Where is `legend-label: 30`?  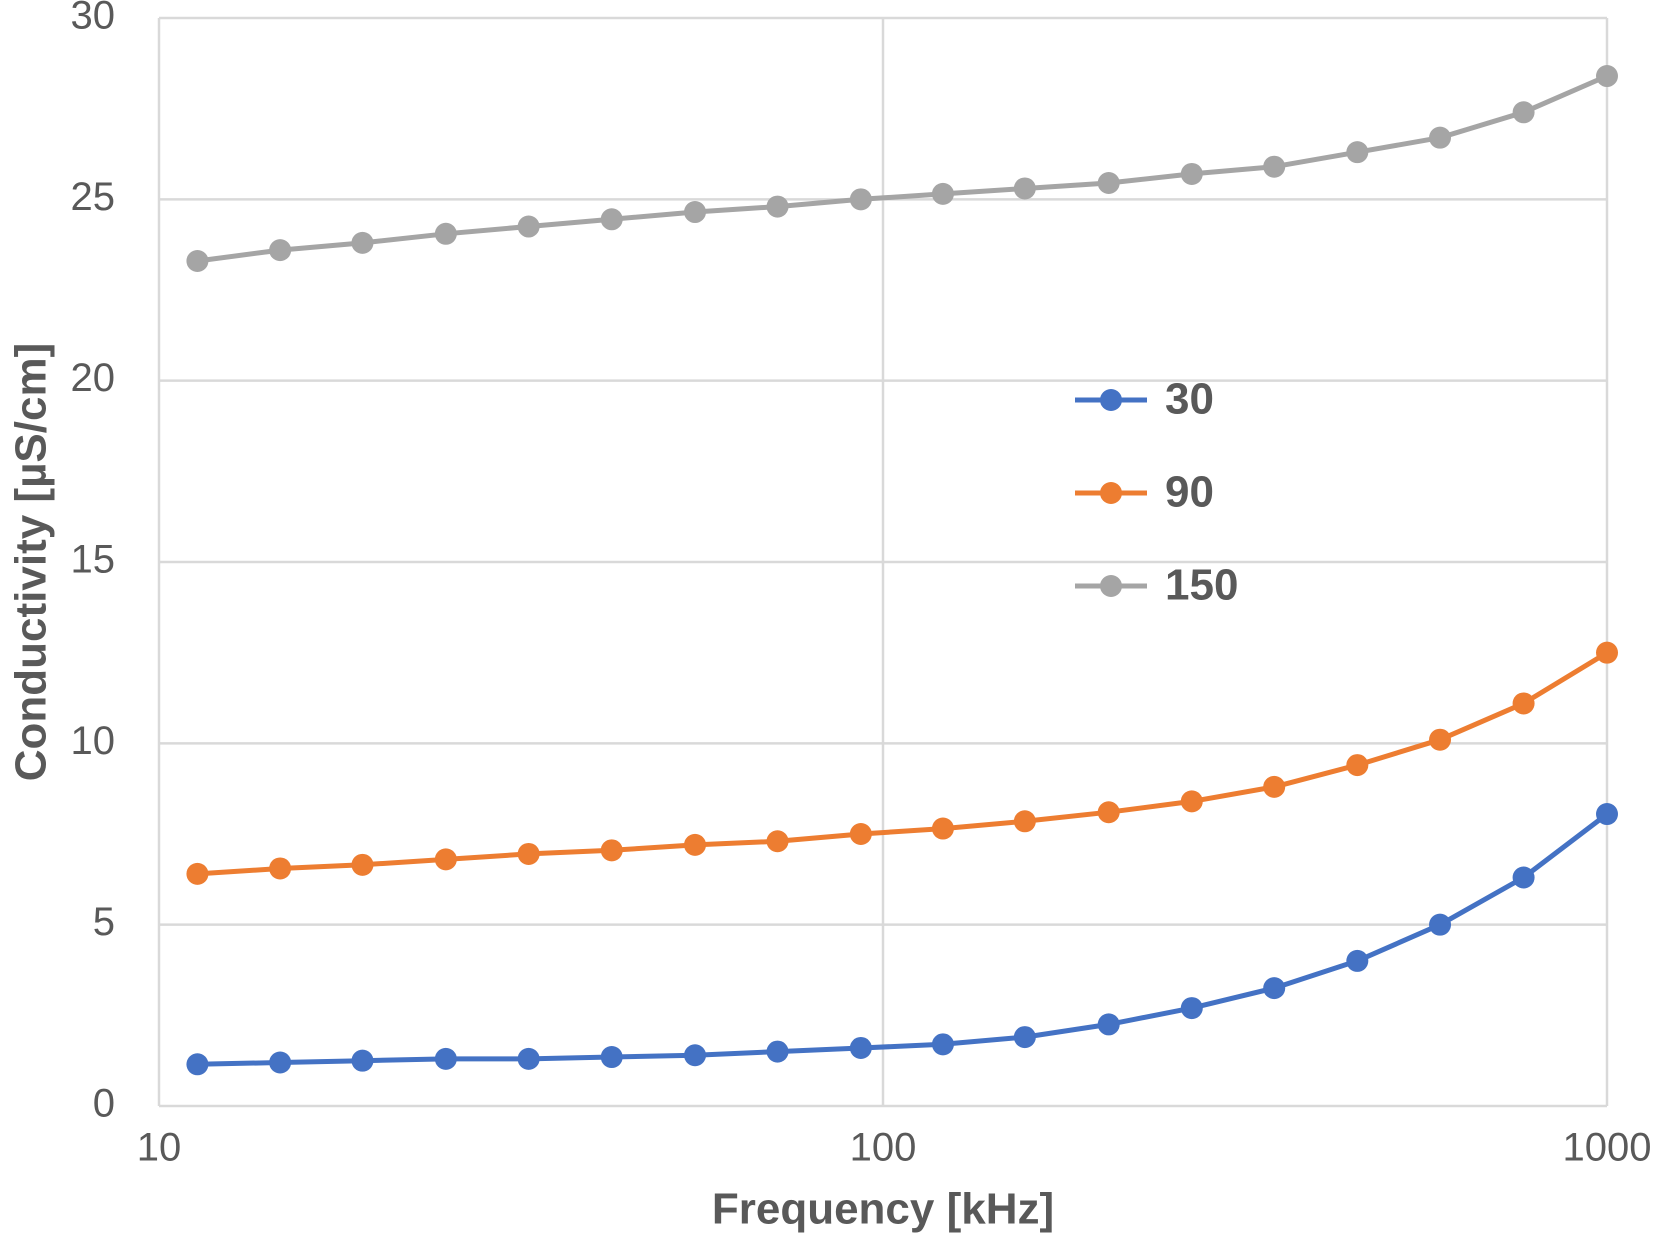
legend-label: 30 is located at coordinates (1189, 399).